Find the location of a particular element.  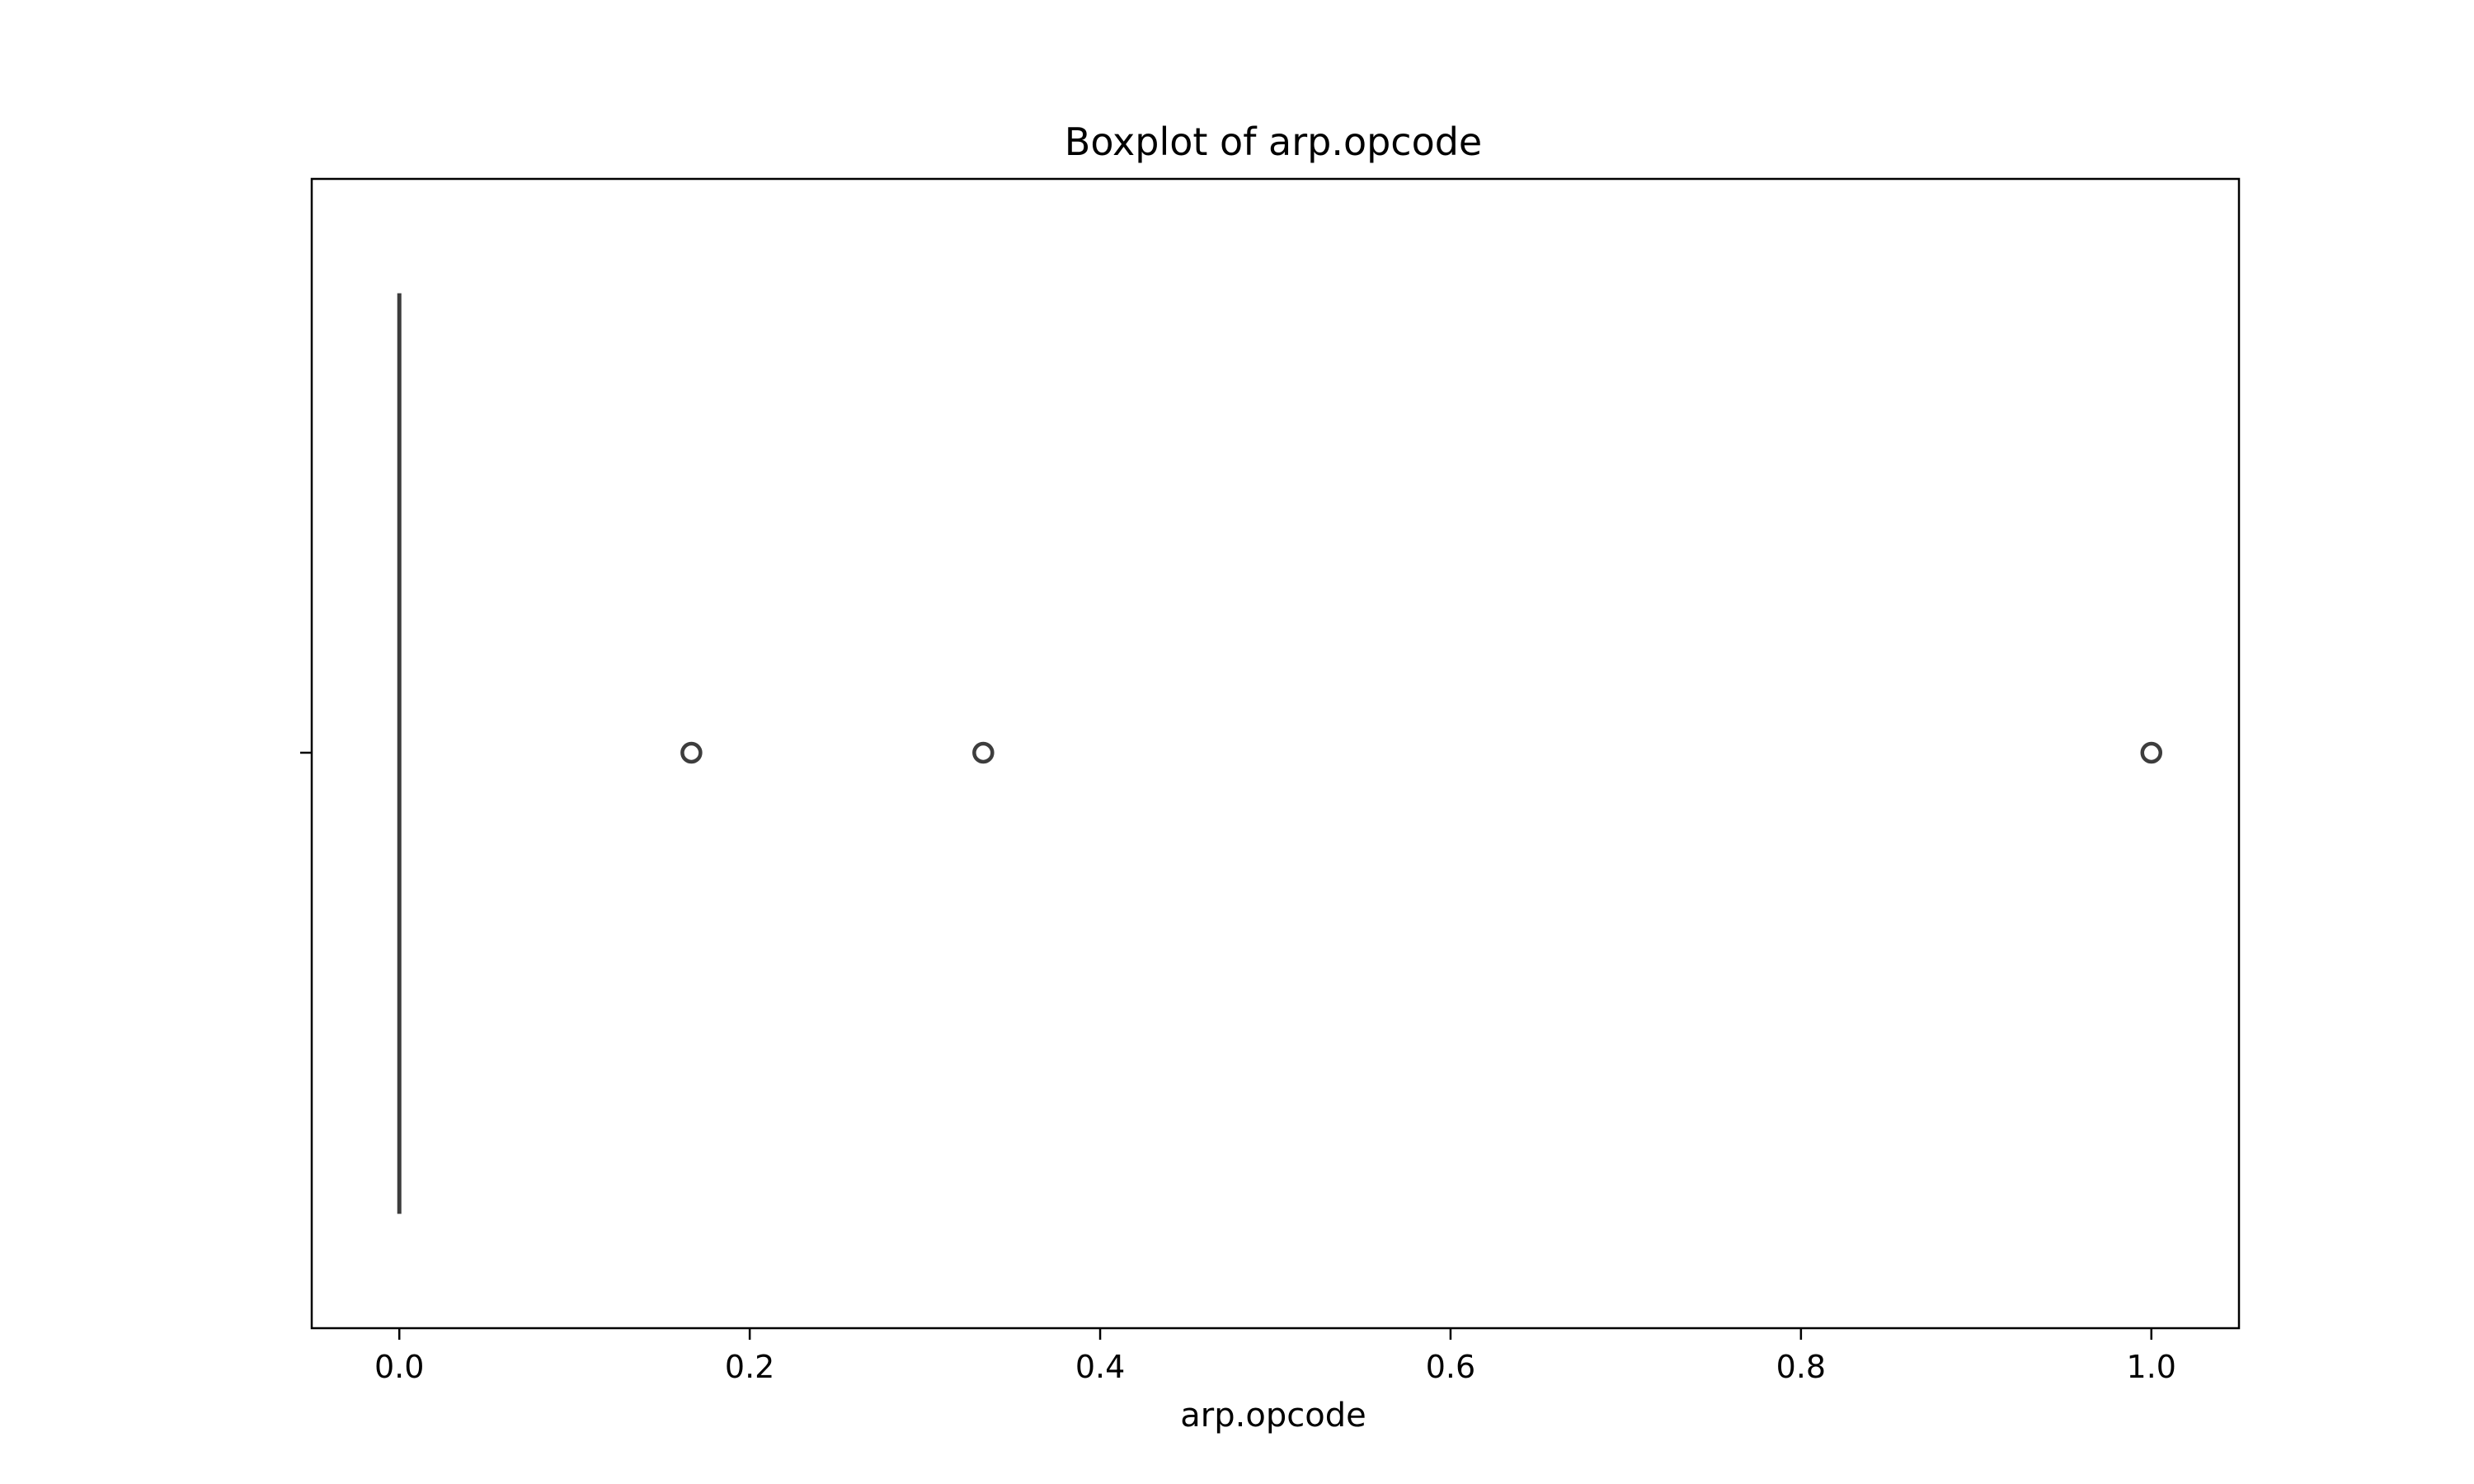

x-tick-label: 0.2 is located at coordinates (749, 1367).